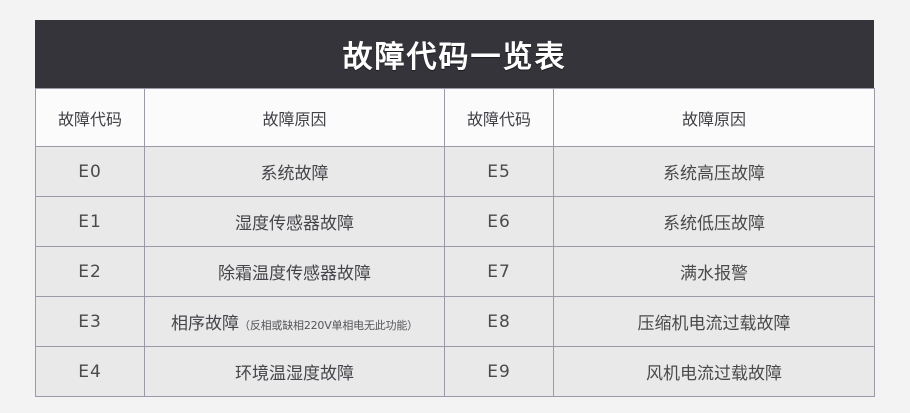 Image resolution: width=910 pixels, height=413 pixels. I want to click on column-header-reason-left: 故障原因, so click(294, 117).